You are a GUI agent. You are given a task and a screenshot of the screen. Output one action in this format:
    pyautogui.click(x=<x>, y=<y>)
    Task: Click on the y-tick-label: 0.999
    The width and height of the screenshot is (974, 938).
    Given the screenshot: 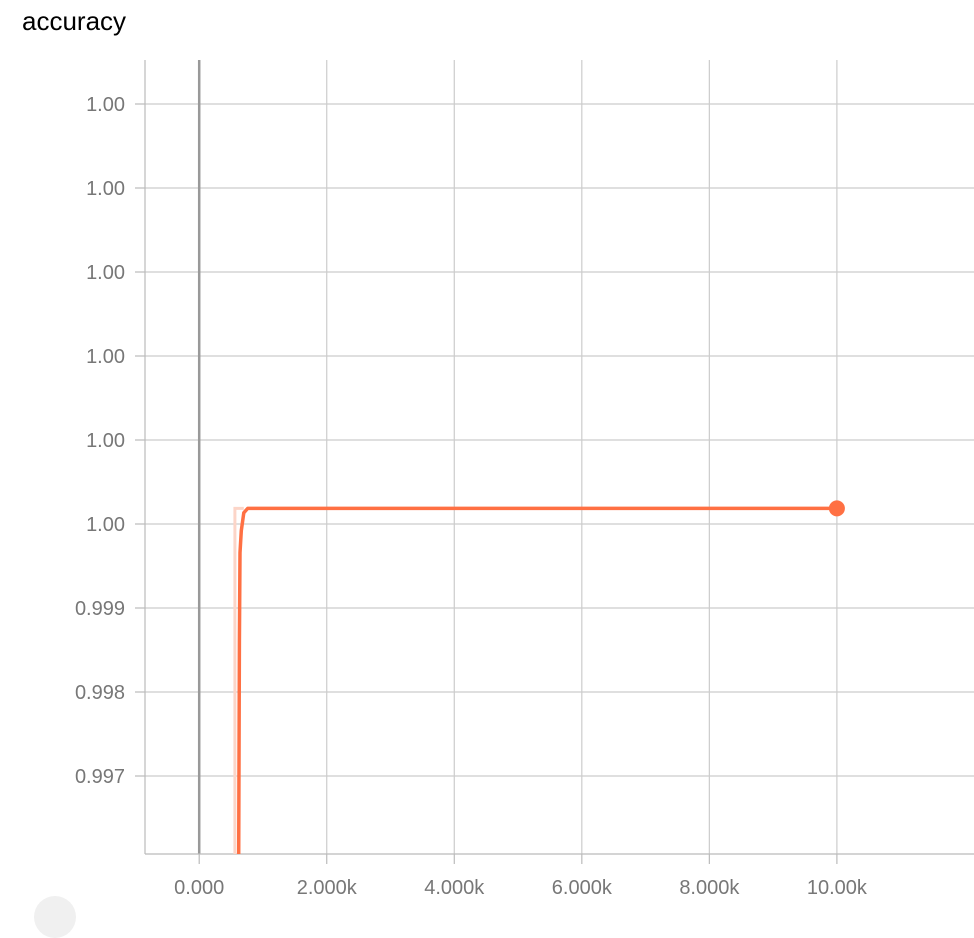 What is the action you would take?
    pyautogui.click(x=100, y=609)
    